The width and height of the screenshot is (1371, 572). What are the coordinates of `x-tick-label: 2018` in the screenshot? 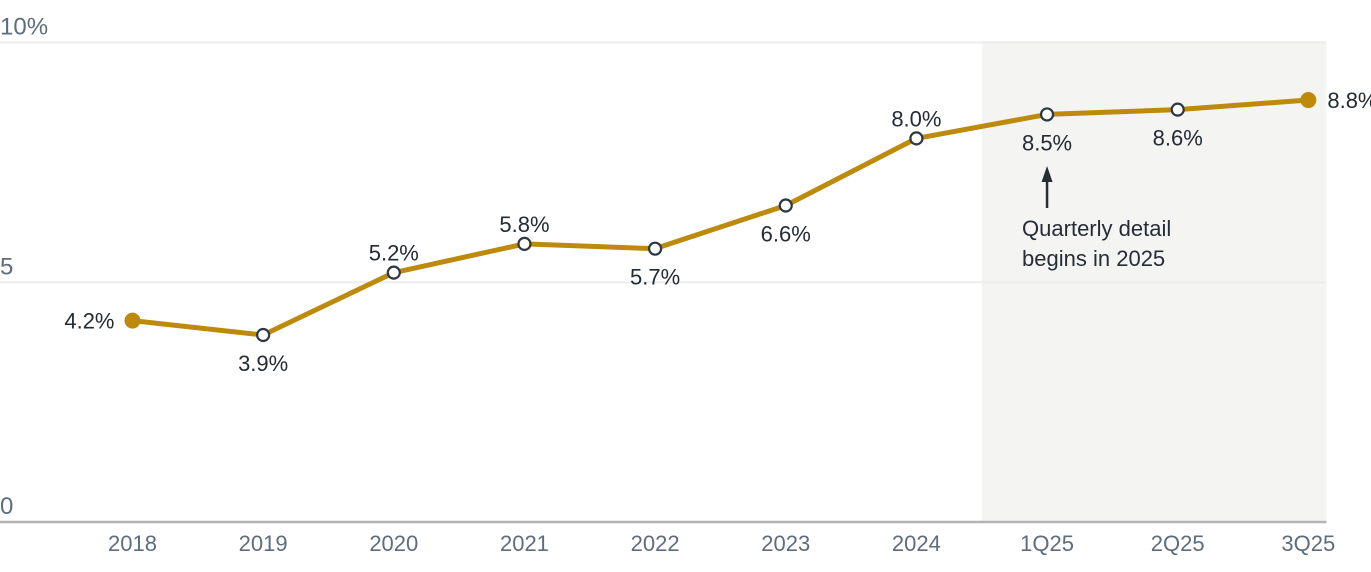 It's located at (132, 543).